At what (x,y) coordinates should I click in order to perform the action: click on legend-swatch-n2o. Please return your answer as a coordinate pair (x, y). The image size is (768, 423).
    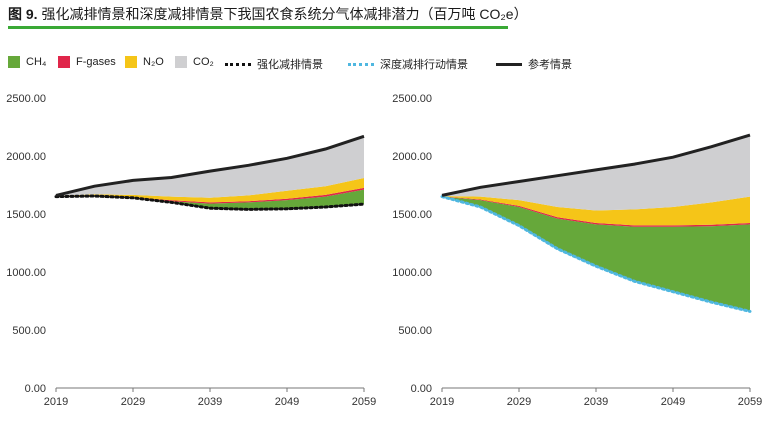
    Looking at the image, I should click on (131, 62).